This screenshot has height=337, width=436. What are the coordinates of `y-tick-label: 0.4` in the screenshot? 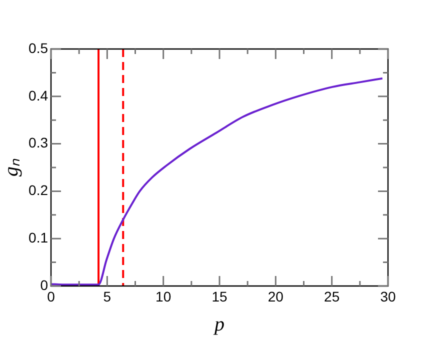 It's located at (38, 95).